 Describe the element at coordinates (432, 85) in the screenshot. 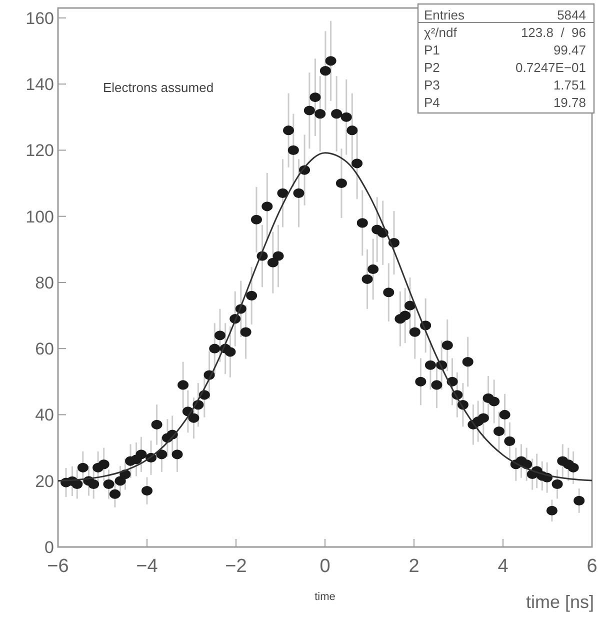

I see `annotation: P3` at that location.